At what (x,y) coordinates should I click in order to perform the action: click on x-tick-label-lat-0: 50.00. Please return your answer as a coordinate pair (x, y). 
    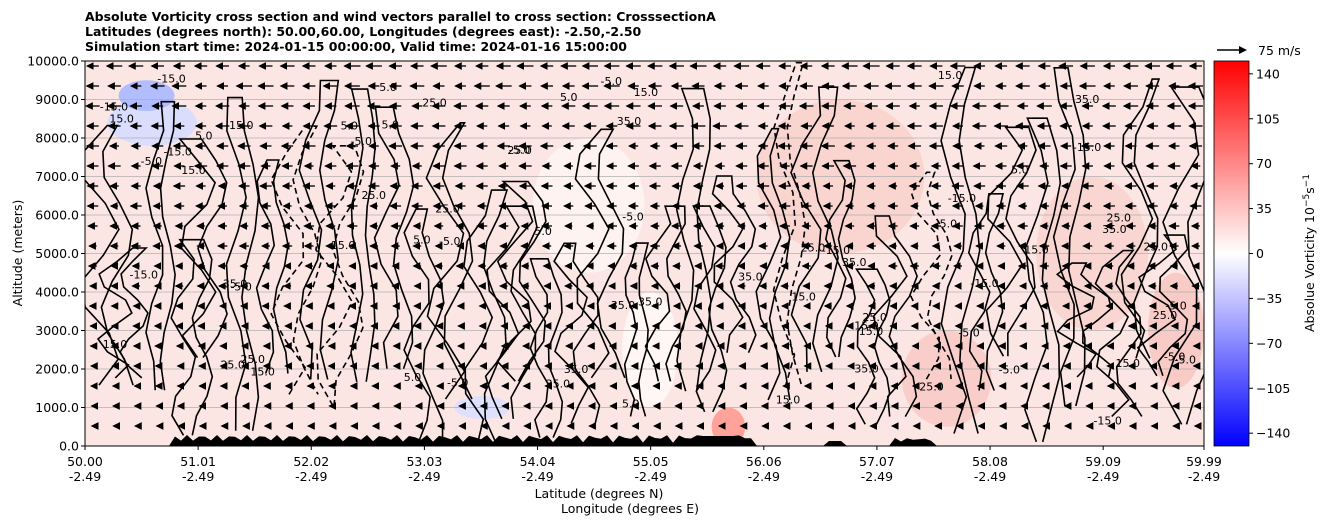
    Looking at the image, I should click on (85, 461).